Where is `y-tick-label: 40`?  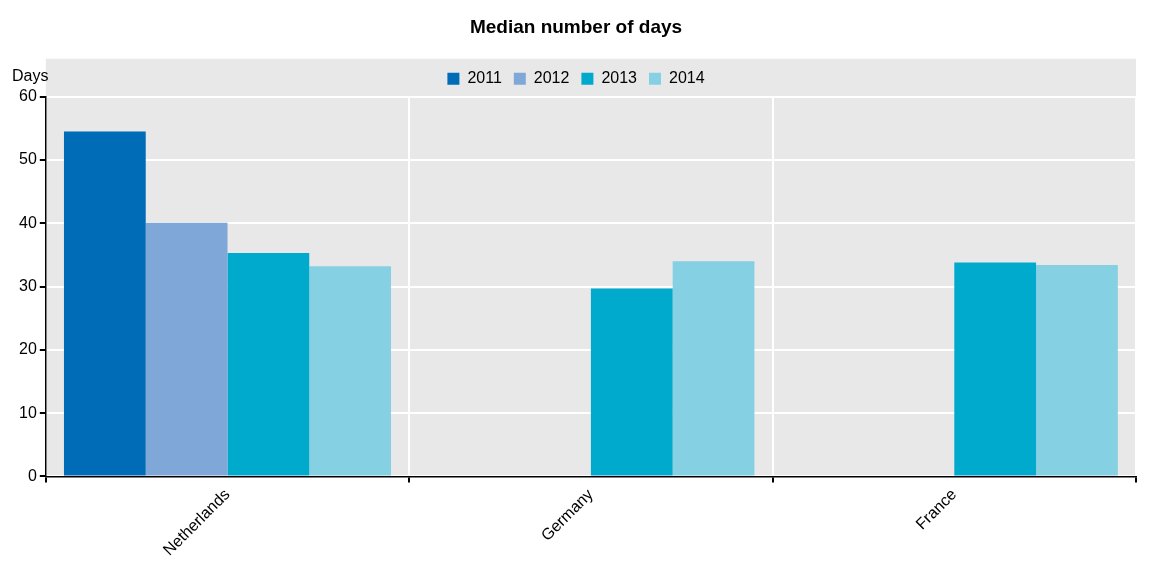
y-tick-label: 40 is located at coordinates (28, 222).